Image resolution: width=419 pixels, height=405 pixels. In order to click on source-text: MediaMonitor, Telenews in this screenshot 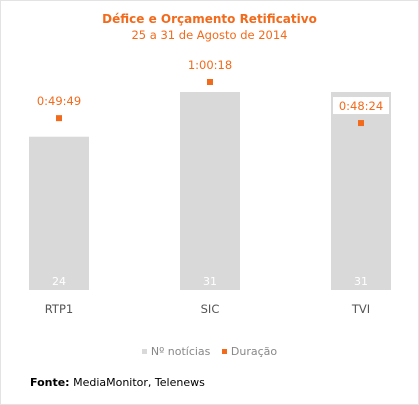, I will do `click(139, 382)`.